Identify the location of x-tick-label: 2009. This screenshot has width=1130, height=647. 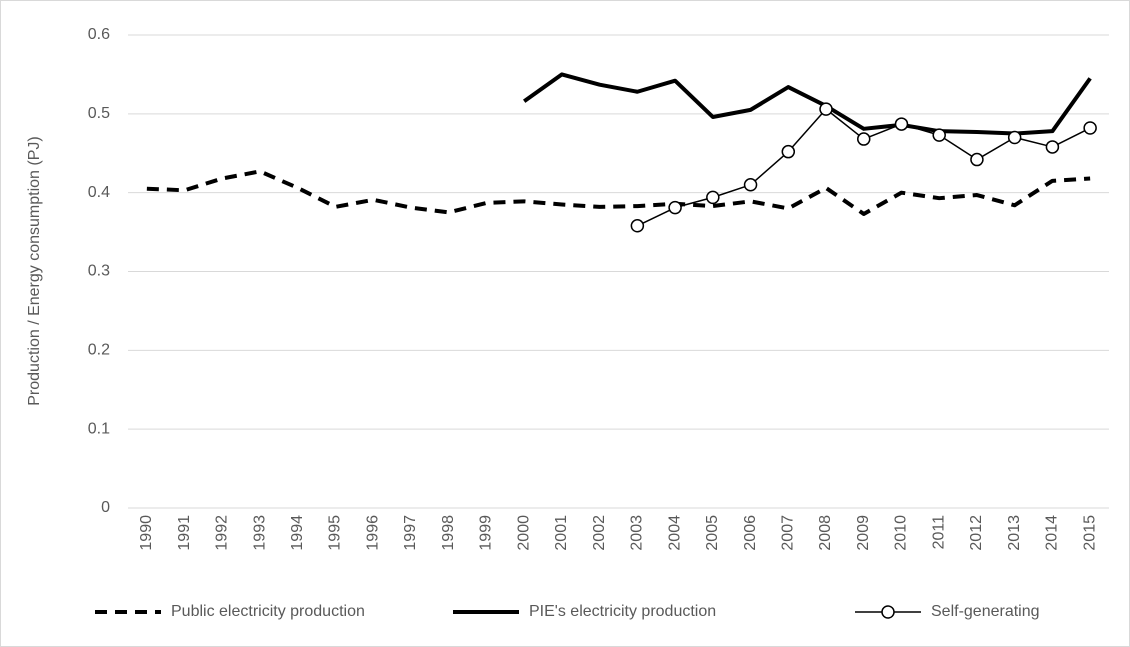
(863, 533).